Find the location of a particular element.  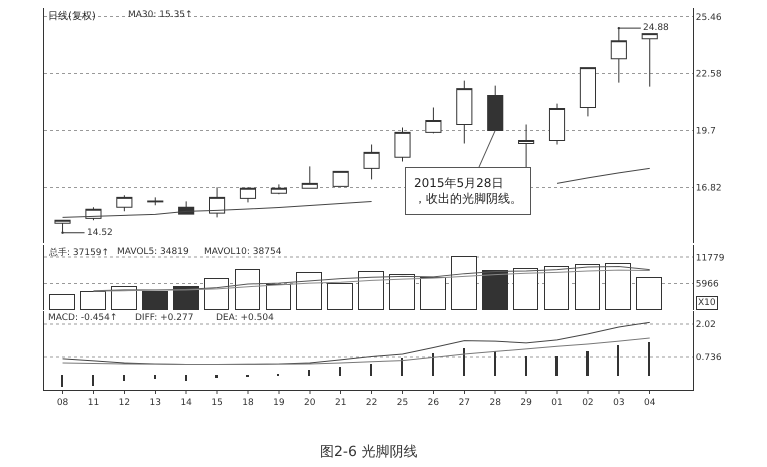

annotation: DIFF: +0.277 is located at coordinates (164, 318).